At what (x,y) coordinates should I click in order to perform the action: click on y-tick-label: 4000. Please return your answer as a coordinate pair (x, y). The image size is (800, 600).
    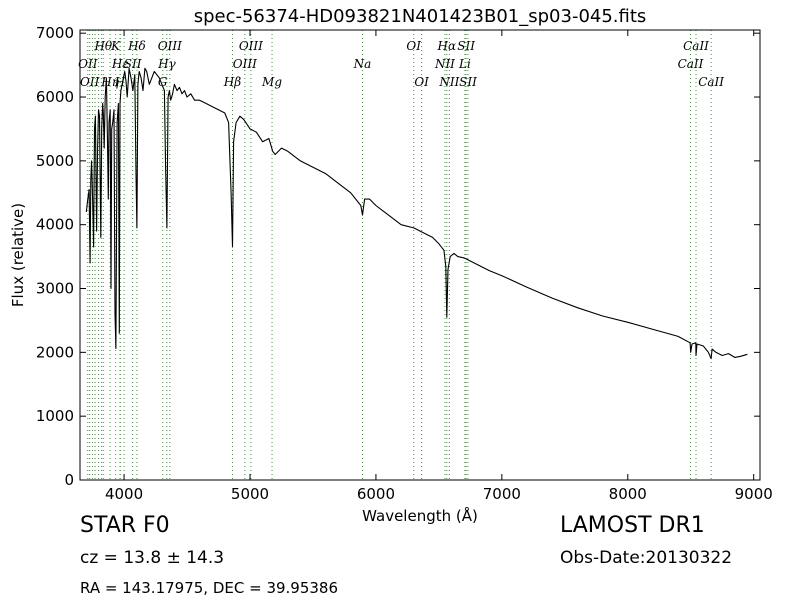
    Looking at the image, I should click on (55, 225).